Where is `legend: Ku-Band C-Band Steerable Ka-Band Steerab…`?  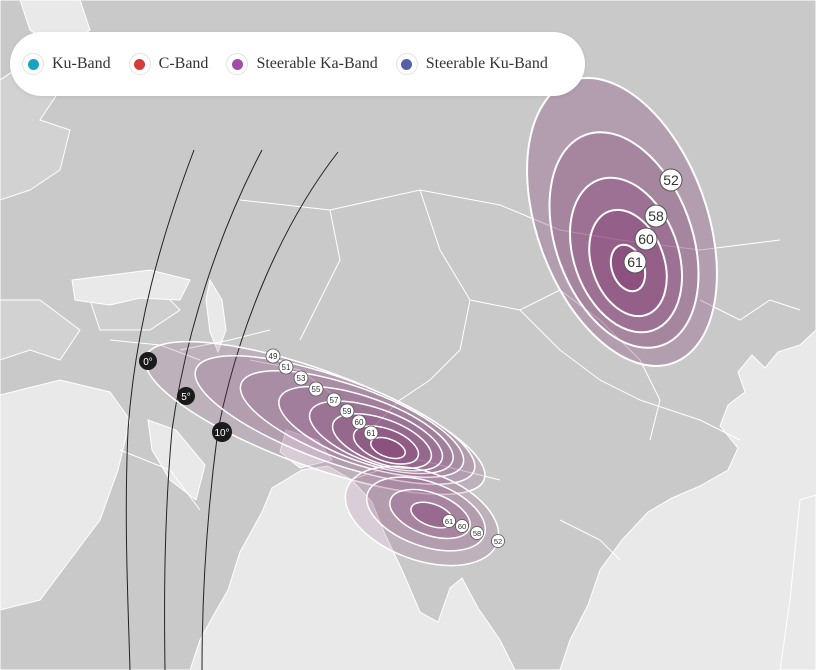
legend: Ku-Band C-Band Steerable Ka-Band Steerab… is located at coordinates (297, 64).